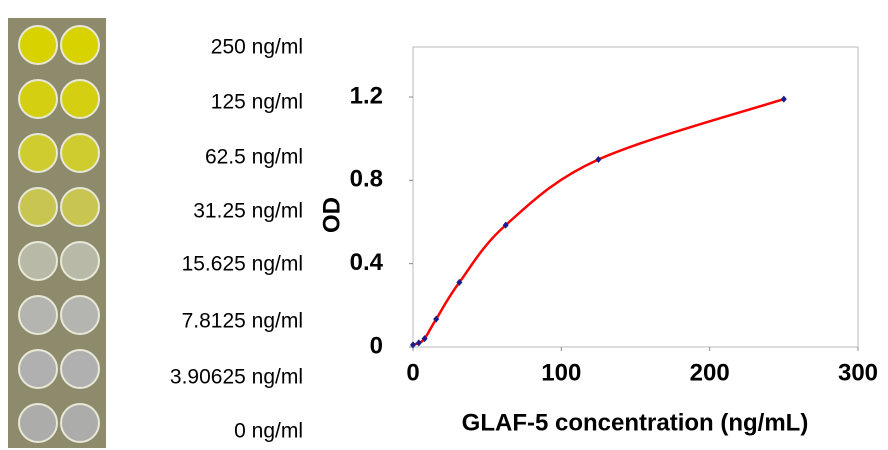 Image resolution: width=888 pixels, height=450 pixels. I want to click on well-label: 31.25 ng/ml, so click(248, 211).